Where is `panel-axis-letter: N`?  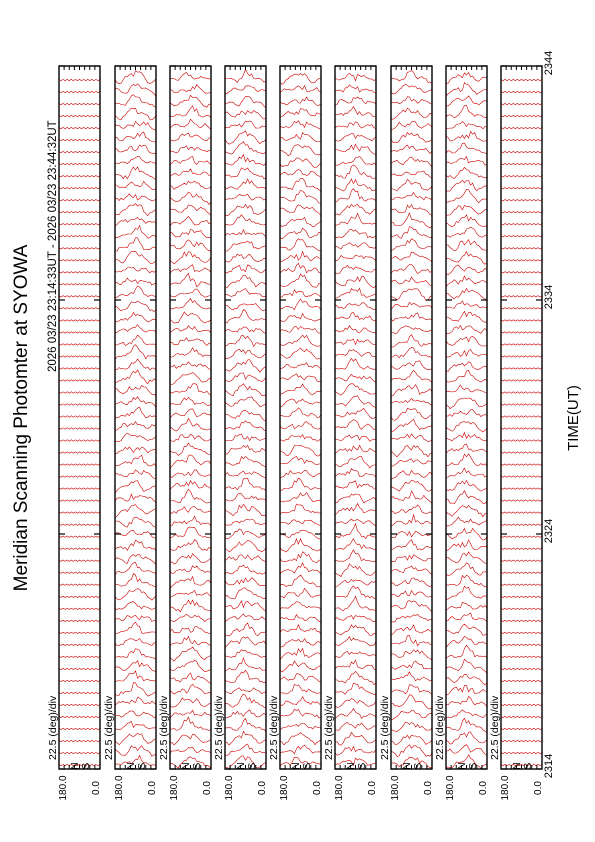
panel-axis-letter: N is located at coordinates (131, 765).